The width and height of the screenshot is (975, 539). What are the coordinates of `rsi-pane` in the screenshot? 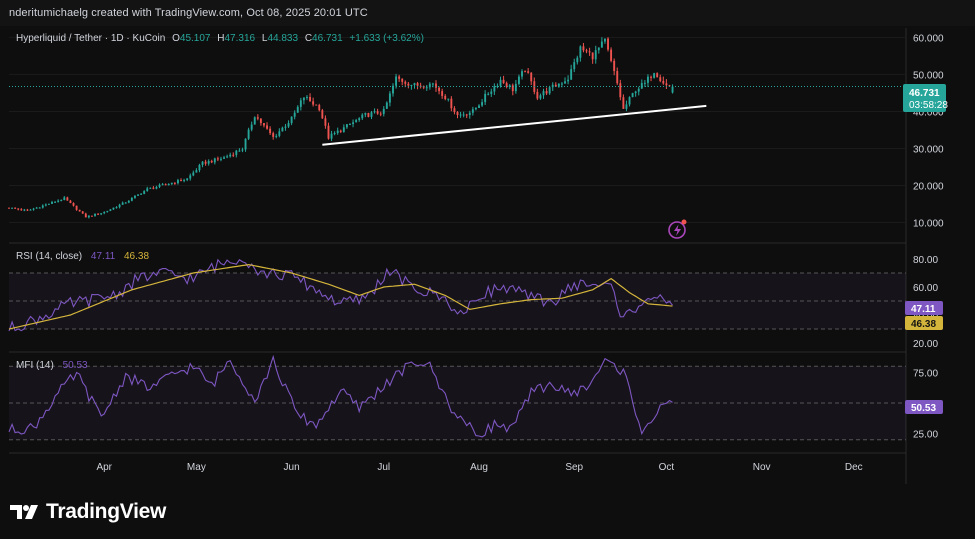 It's located at (457, 295).